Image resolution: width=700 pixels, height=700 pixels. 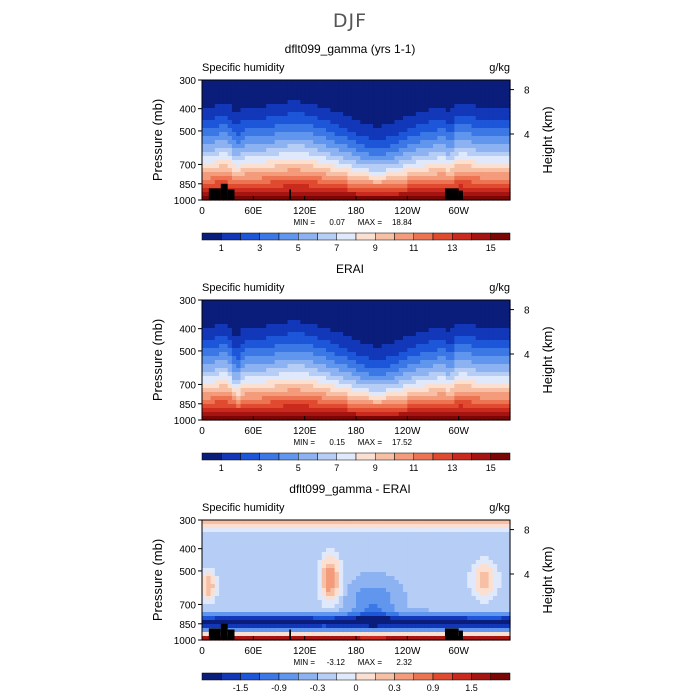 I want to click on colorbar-label: 15, so click(x=491, y=248).